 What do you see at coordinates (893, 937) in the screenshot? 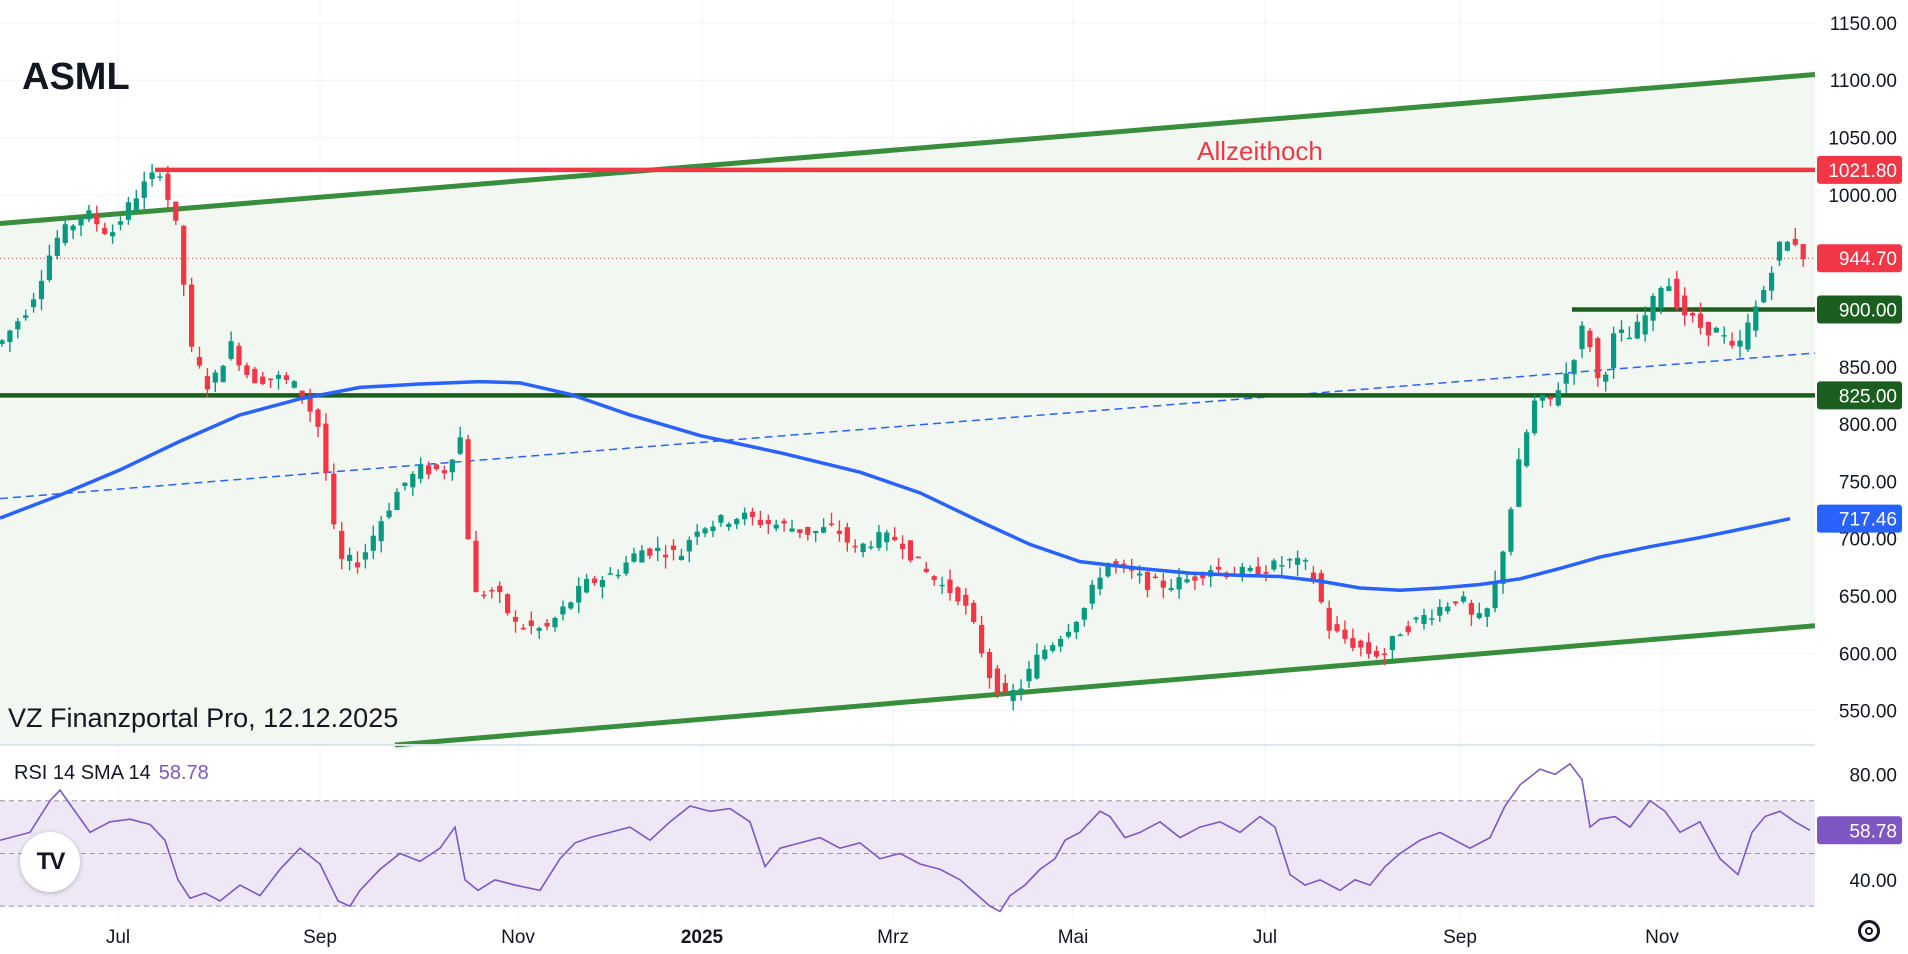
I see `time-axis: Jul Sep Nov 2025 Mrz Mai Jul Sep Nov` at bounding box center [893, 937].